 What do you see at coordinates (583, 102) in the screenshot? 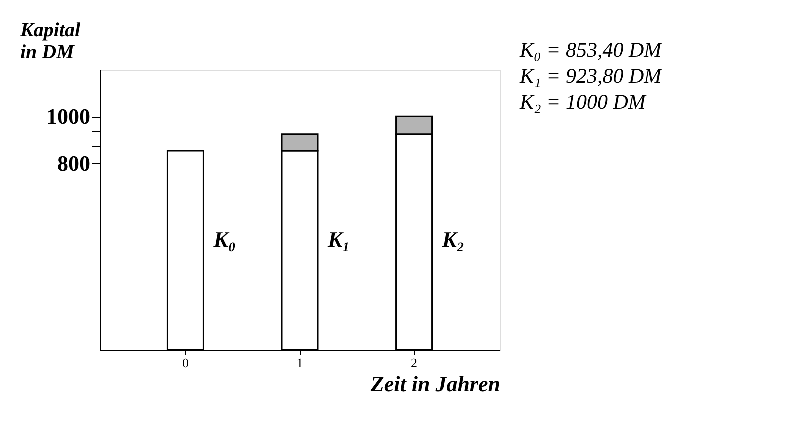
I see `text: K₂ = 1000 DM` at bounding box center [583, 102].